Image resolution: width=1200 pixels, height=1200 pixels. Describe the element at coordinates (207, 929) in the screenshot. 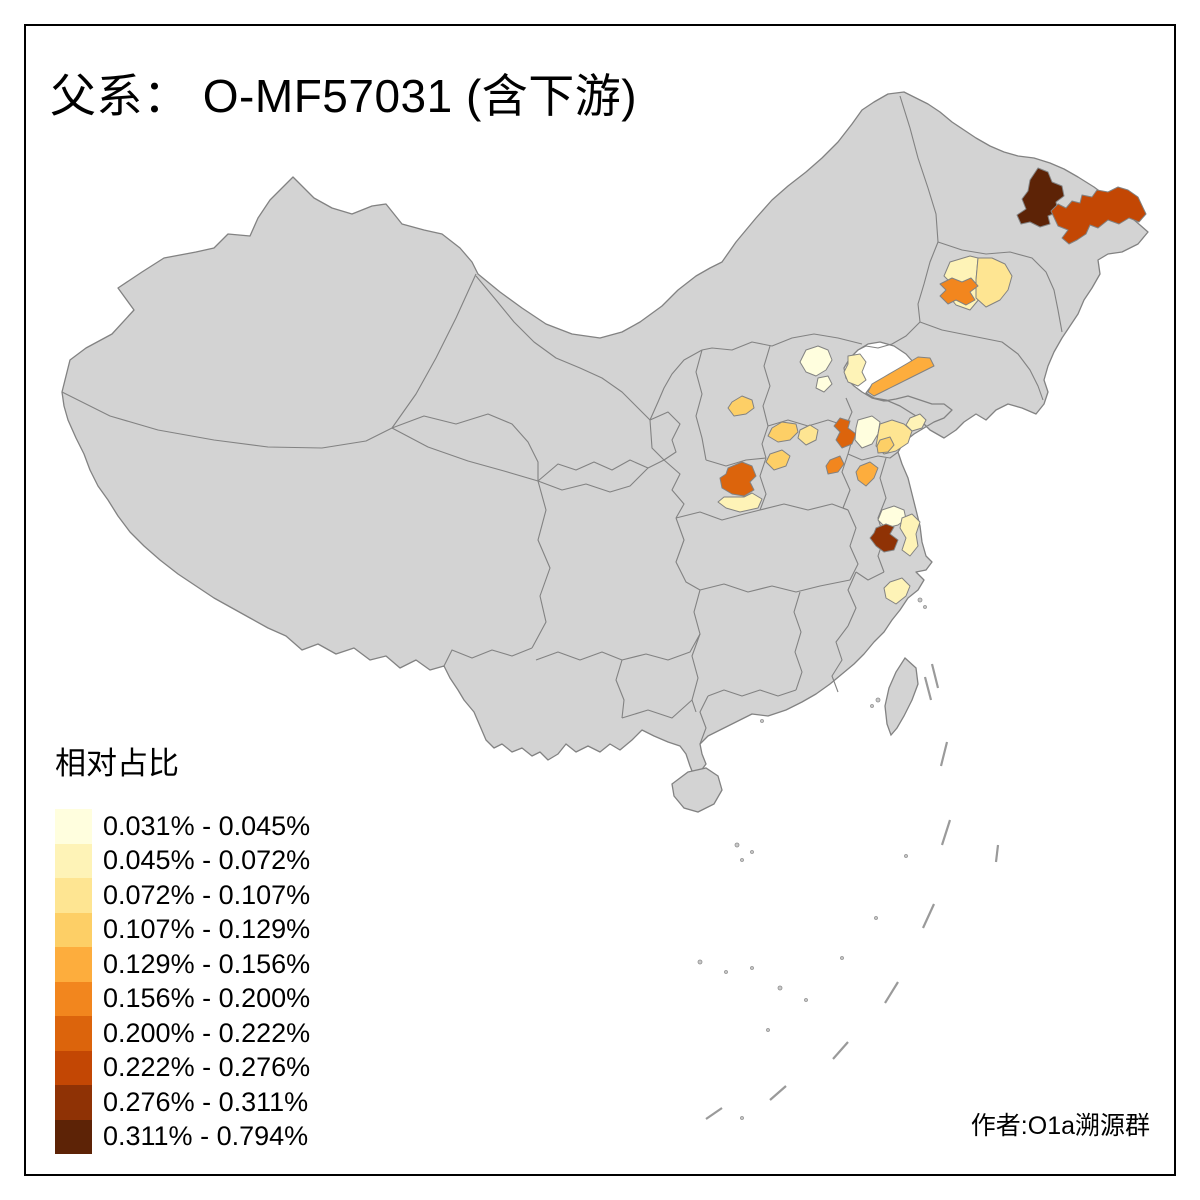

I see `legend-label: 0.107% - 0.129%` at that location.